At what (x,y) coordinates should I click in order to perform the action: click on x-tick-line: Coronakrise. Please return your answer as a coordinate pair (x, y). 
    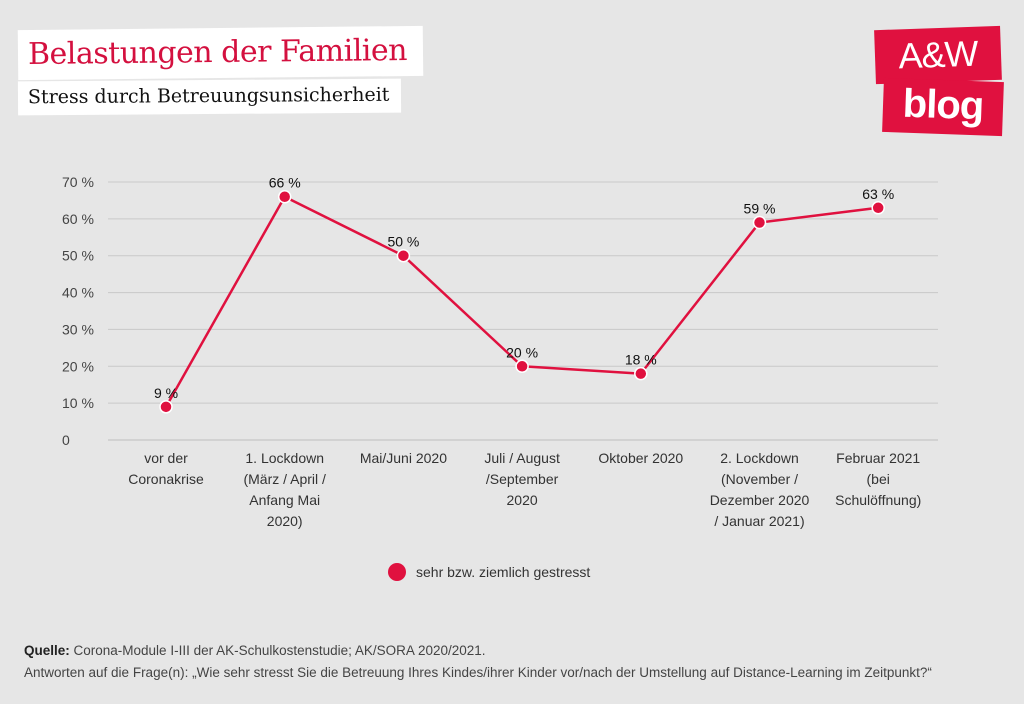
    Looking at the image, I should click on (166, 479).